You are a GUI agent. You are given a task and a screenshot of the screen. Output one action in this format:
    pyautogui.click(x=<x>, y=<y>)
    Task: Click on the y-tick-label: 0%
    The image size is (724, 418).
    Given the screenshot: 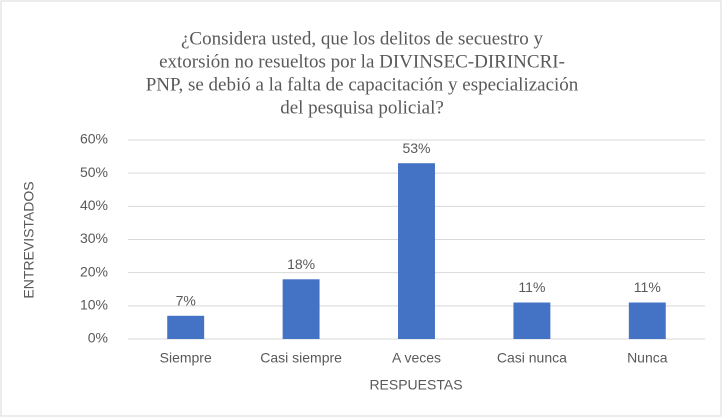 What is the action you would take?
    pyautogui.click(x=98, y=338)
    